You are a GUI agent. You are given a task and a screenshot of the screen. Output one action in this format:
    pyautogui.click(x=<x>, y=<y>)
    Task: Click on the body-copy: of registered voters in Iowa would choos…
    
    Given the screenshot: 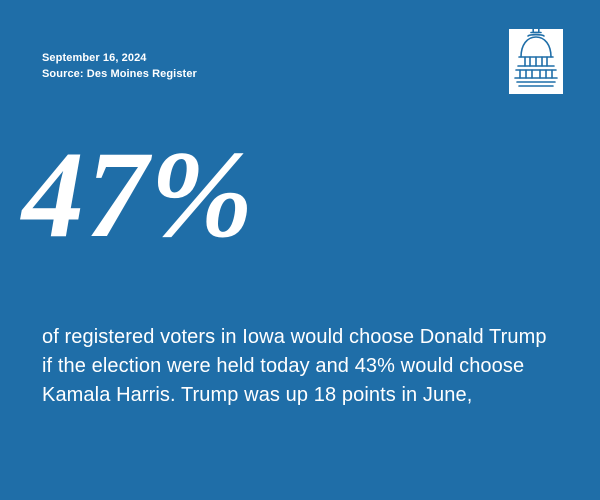 What is the action you would take?
    pyautogui.click(x=294, y=366)
    